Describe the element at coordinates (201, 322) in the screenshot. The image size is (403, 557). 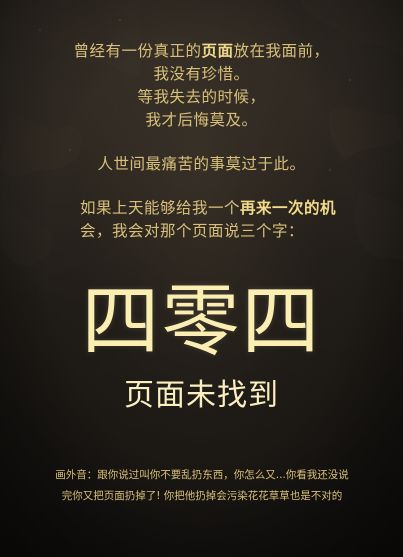
I see `error-code-headline: 四零四` at that location.